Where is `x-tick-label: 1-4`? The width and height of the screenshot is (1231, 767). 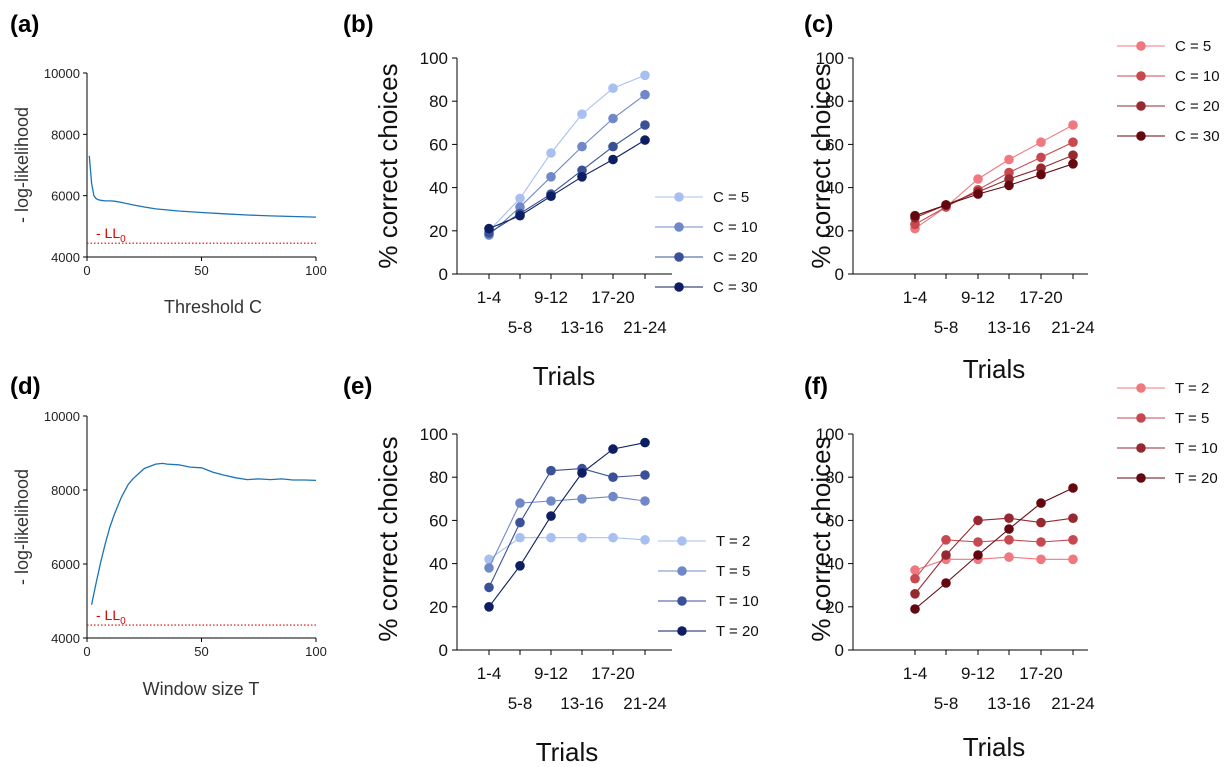 x-tick-label: 1-4 is located at coordinates (489, 673).